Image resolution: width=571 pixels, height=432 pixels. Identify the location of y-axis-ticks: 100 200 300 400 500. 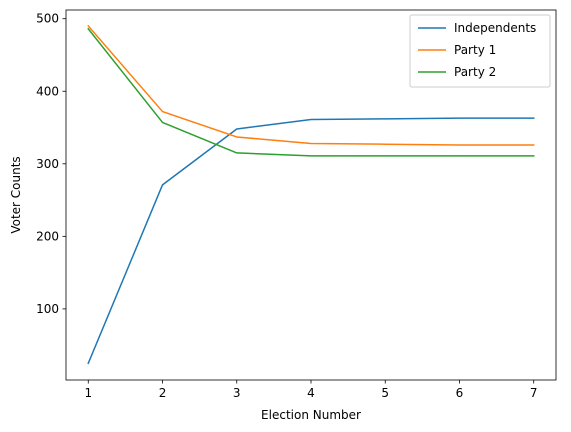
(51, 164).